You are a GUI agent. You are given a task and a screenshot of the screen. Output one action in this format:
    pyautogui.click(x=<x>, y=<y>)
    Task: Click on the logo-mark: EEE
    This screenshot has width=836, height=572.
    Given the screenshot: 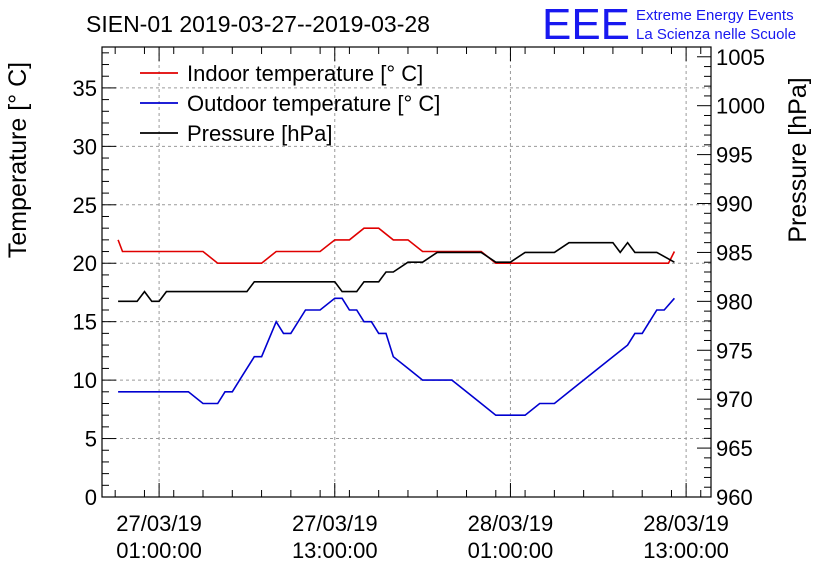 What is the action you would take?
    pyautogui.click(x=586, y=24)
    